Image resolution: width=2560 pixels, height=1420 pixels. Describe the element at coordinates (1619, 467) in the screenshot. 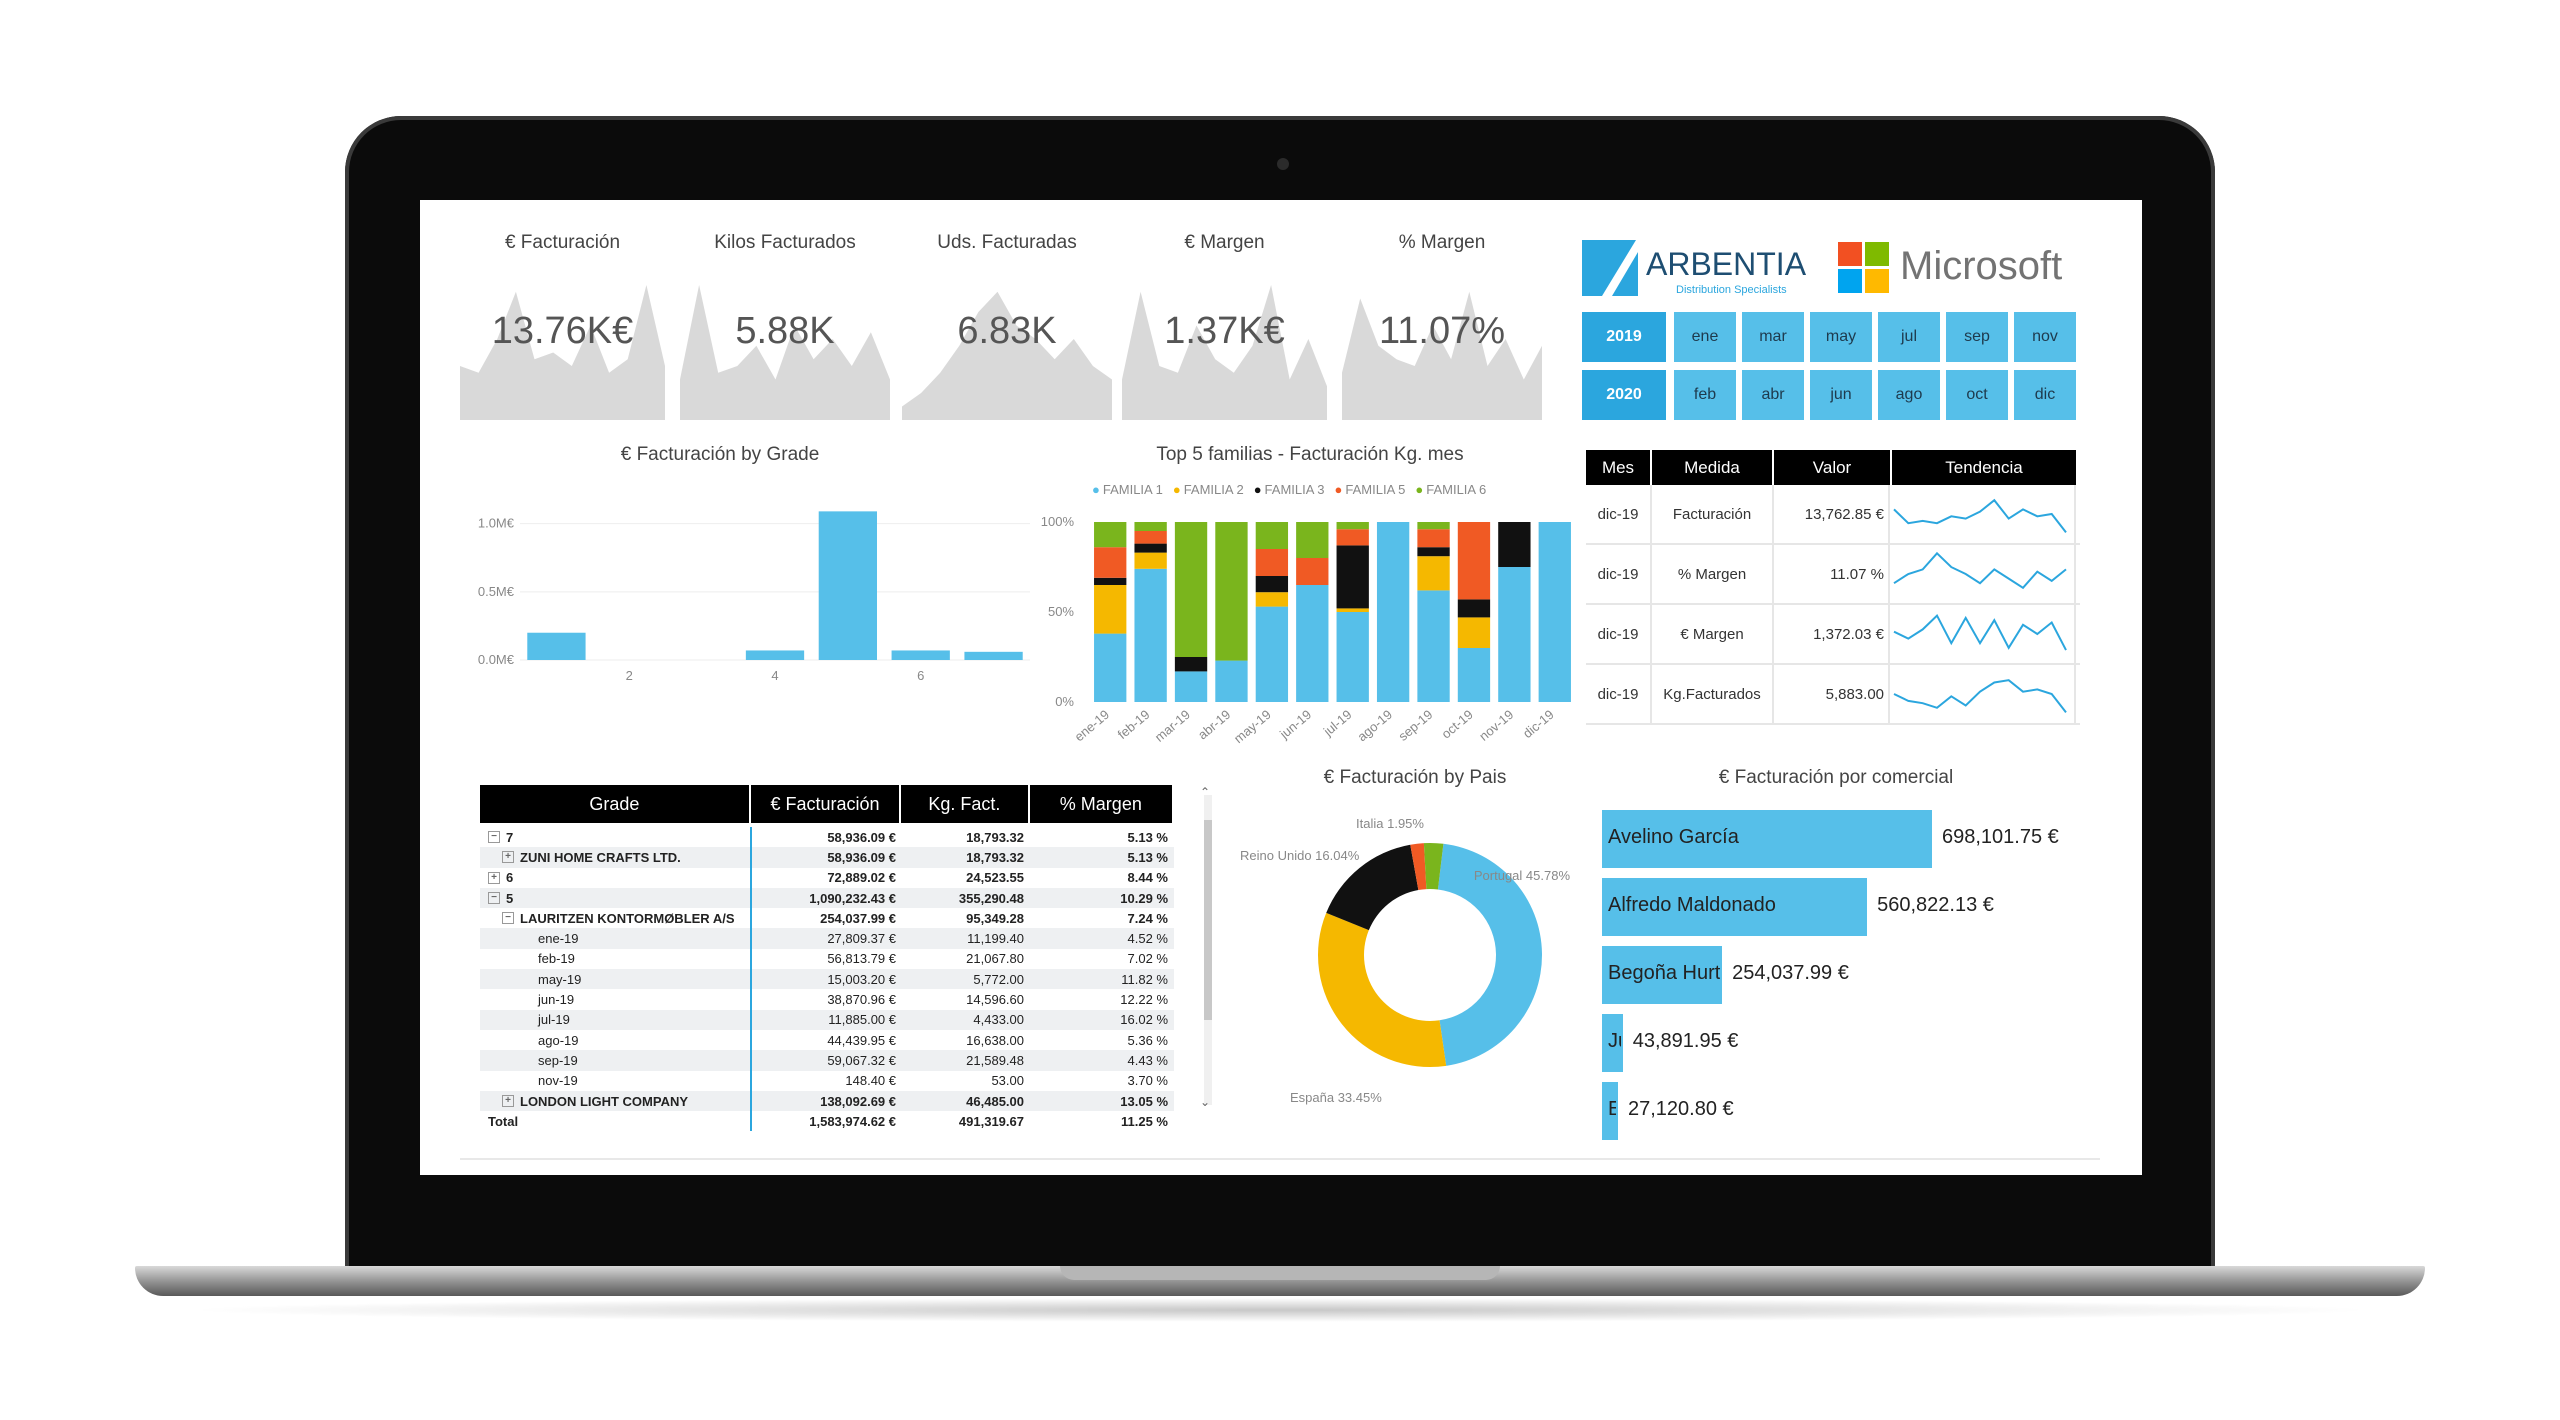

I see `column-header: Mes` at that location.